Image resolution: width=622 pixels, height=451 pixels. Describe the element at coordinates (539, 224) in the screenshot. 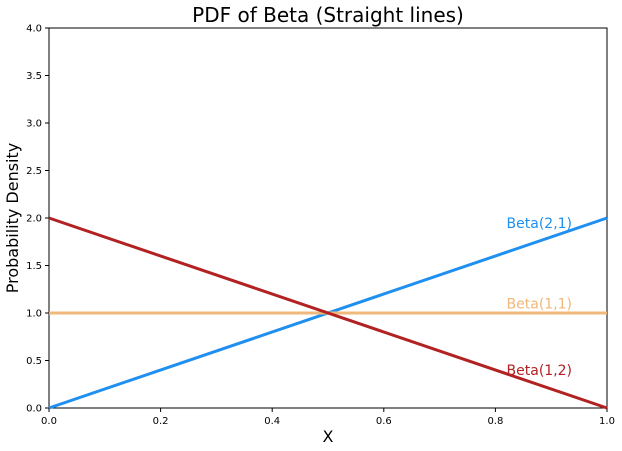

I see `series-annotation: Beta(2,1)` at that location.